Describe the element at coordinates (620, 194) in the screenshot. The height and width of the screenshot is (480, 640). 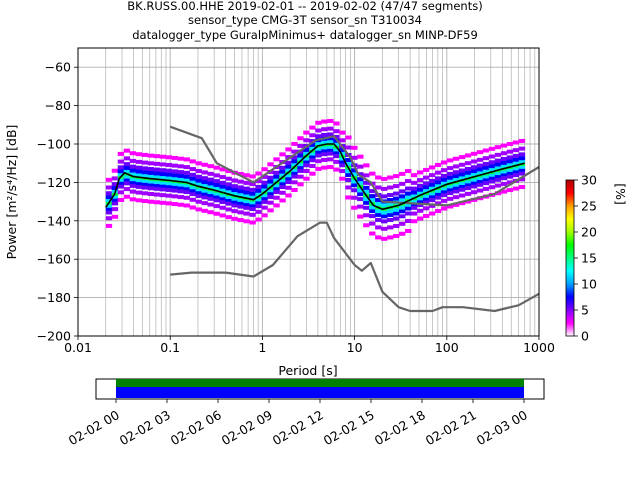
I see `colorbar-label: [%]` at that location.